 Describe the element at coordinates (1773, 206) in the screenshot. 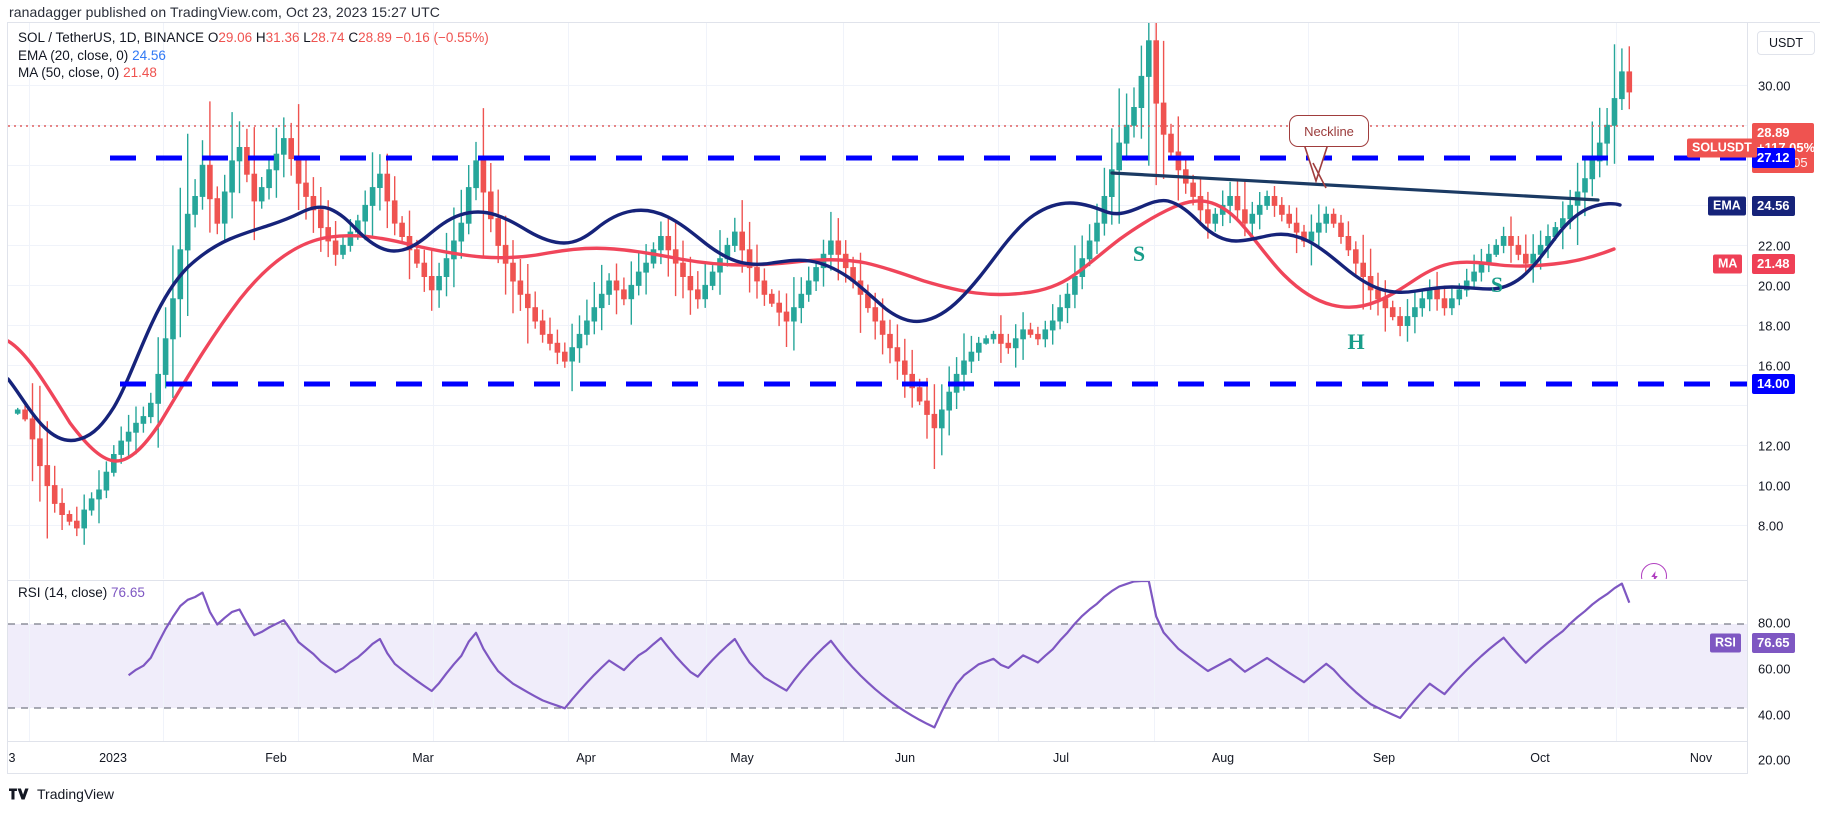

I see `ema-price-badge: 24.56` at that location.